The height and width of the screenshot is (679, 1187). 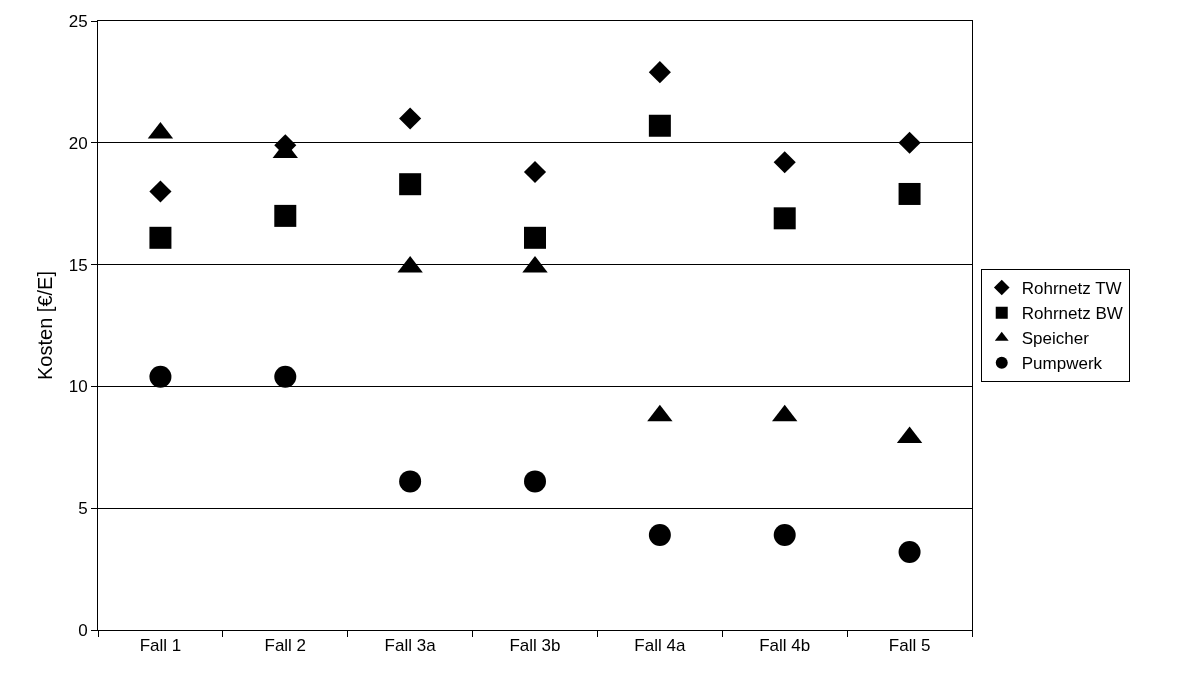 I want to click on x-tick-label: Fall 2, so click(x=285, y=646).